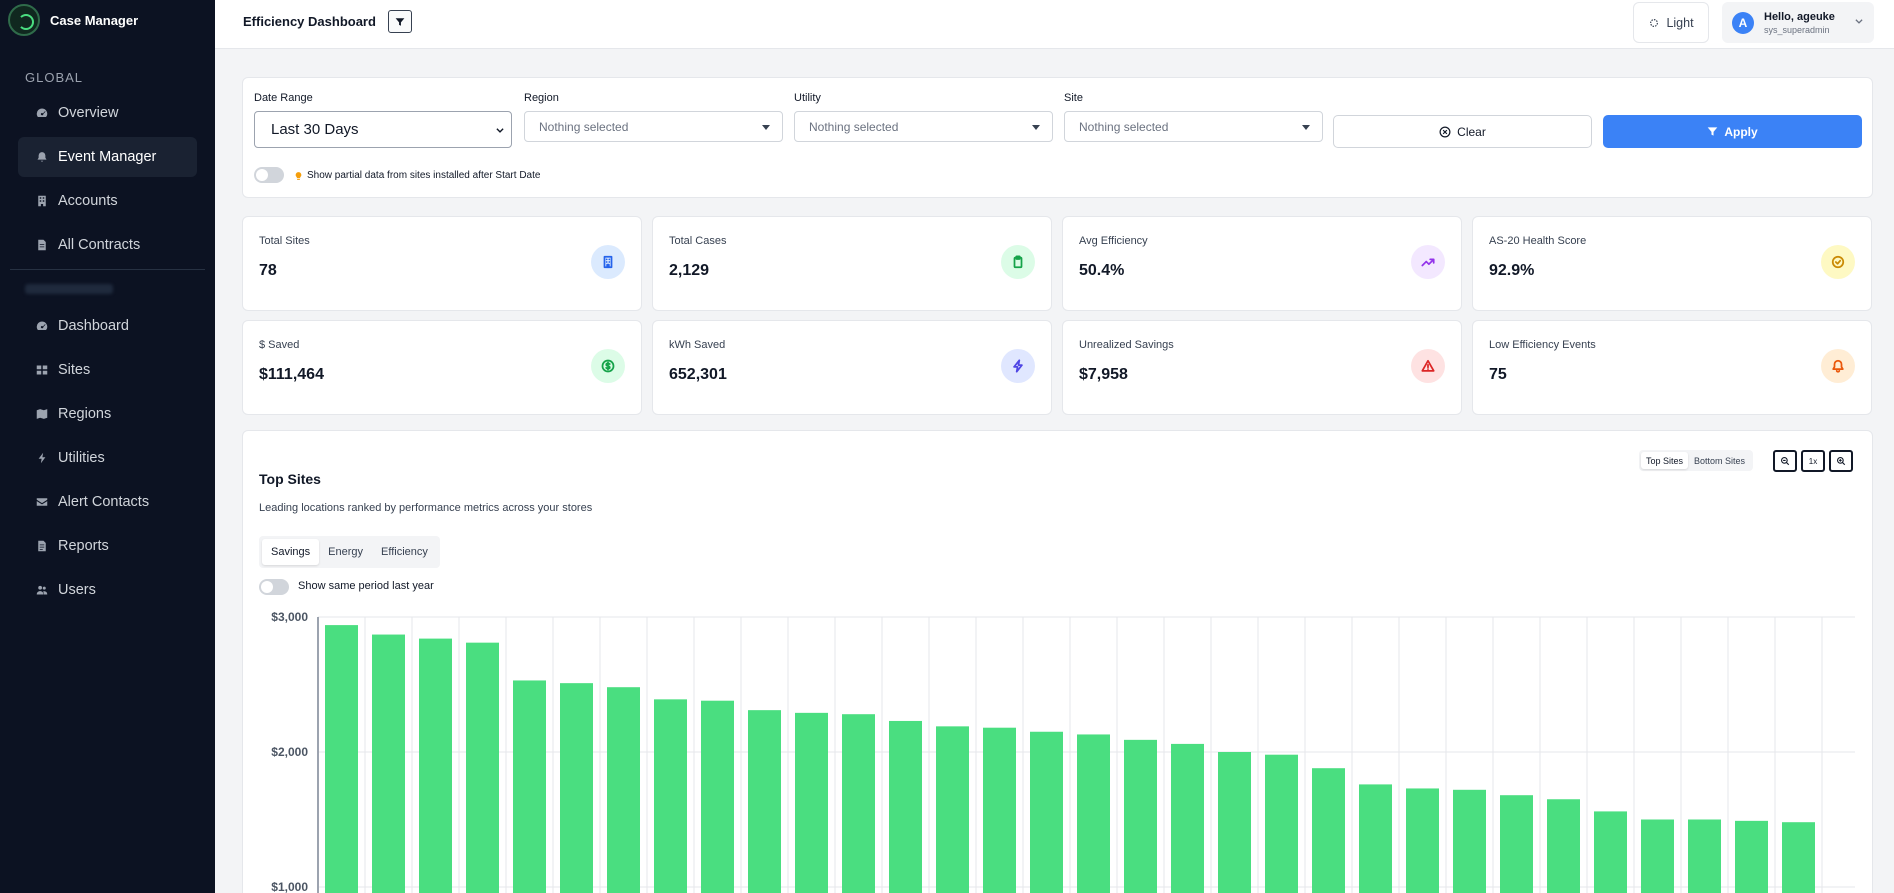 The image size is (1894, 893). Describe the element at coordinates (1193, 126) in the screenshot. I see `site-select: Nothing selected` at that location.